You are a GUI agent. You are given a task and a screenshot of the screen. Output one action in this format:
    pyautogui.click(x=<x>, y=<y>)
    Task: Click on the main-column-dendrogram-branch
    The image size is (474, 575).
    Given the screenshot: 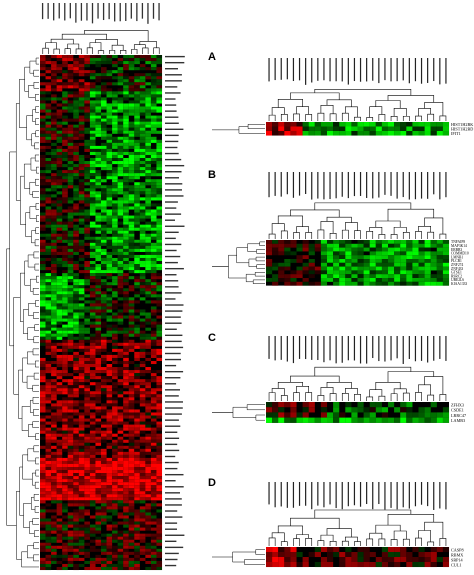 What is the action you would take?
    pyautogui.click(x=156, y=50)
    